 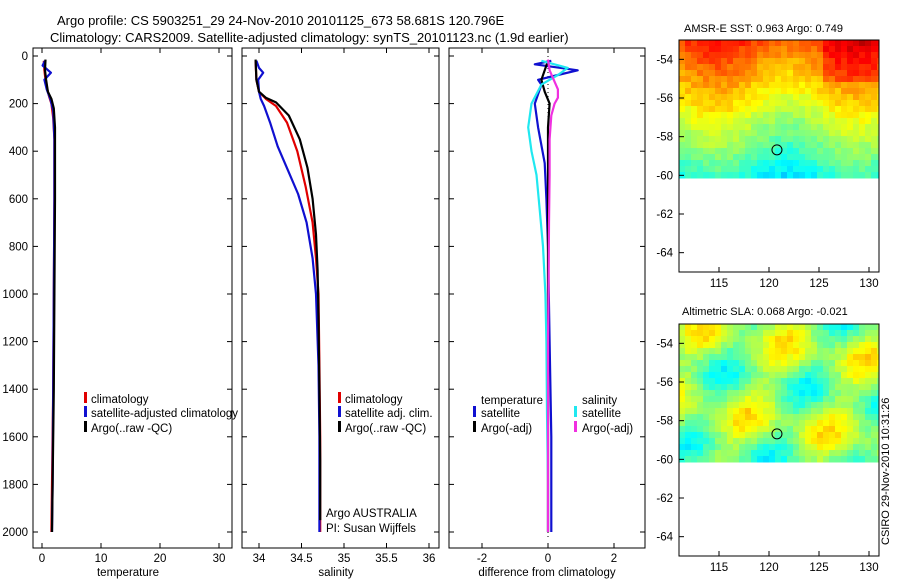 I want to click on legend-label-temp-satellite: satellite, so click(x=500, y=414).